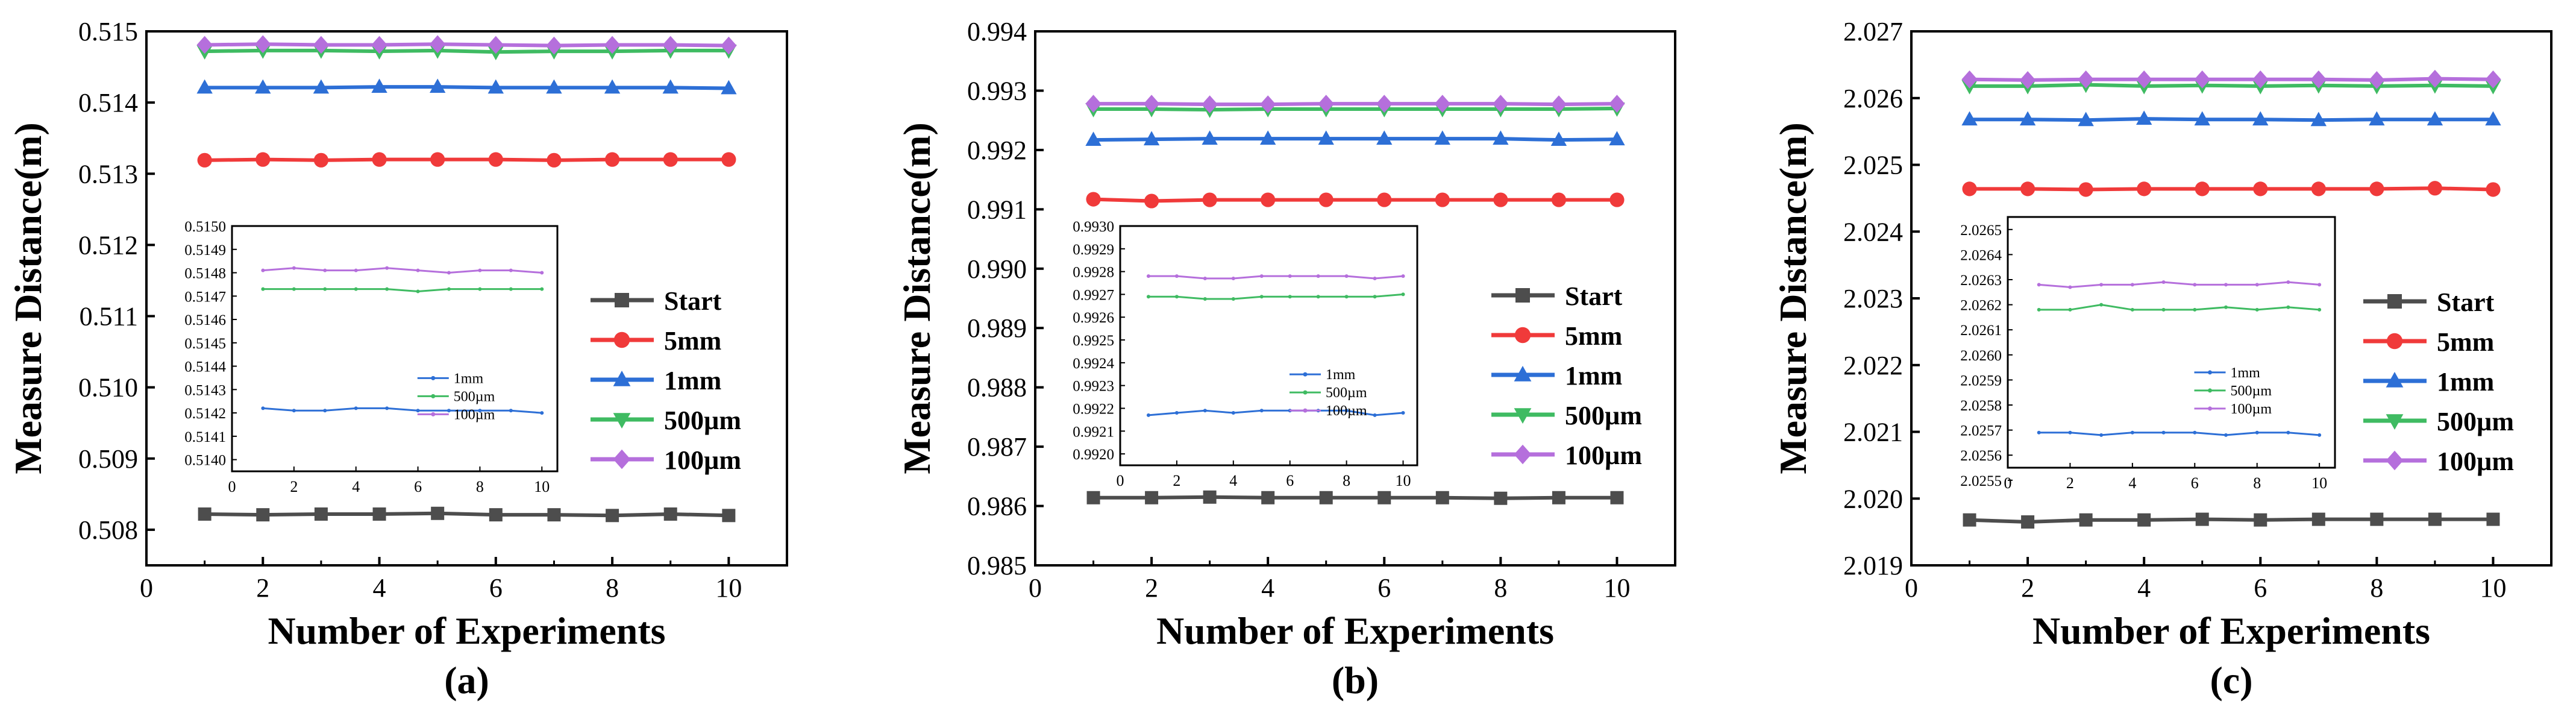 This screenshot has width=2576, height=713. Describe the element at coordinates (1120, 480) in the screenshot. I see `inset-x-tick-label: 0` at that location.